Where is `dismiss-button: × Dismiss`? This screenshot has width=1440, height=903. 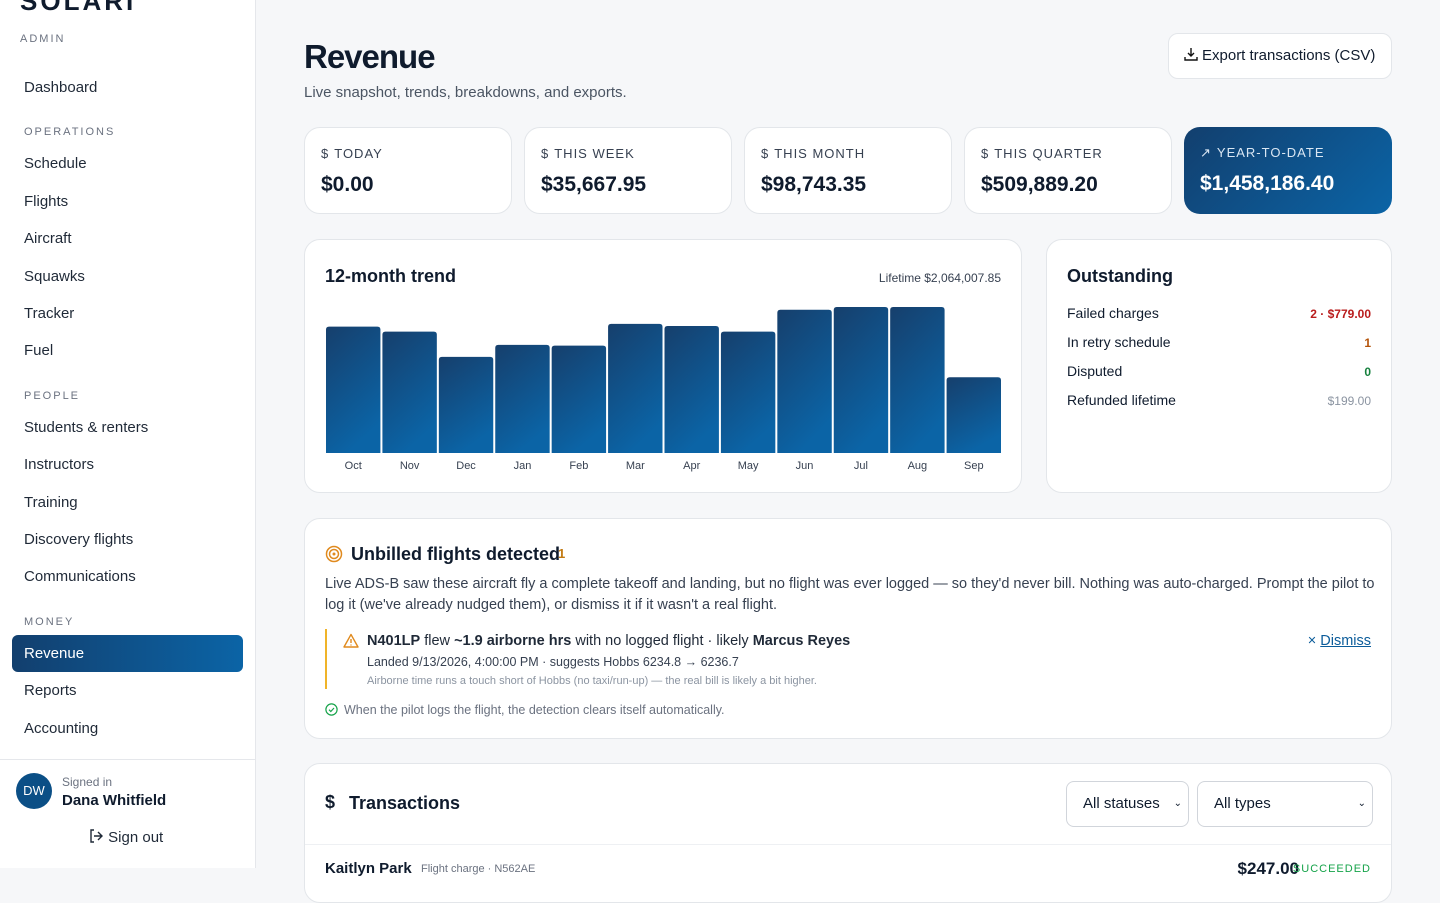
dismiss-button: × Dismiss is located at coordinates (1339, 641).